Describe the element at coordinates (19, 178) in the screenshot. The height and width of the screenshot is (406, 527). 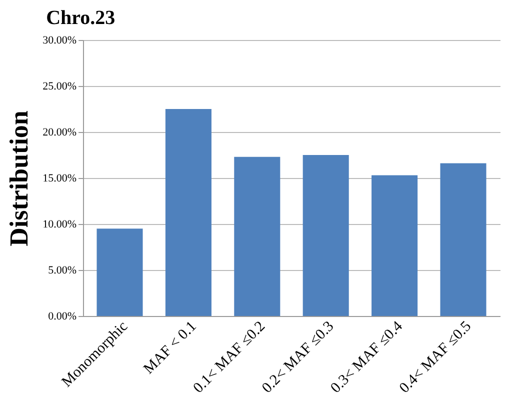
I see `y-axis-title: Distribution` at that location.